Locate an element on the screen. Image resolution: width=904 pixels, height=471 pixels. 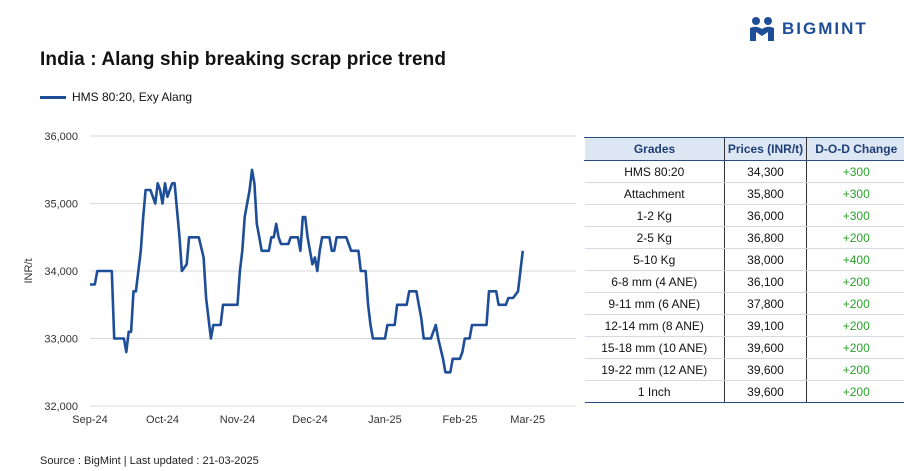
table-row: 2-5 Kg 36,800 +200 is located at coordinates (744, 237).